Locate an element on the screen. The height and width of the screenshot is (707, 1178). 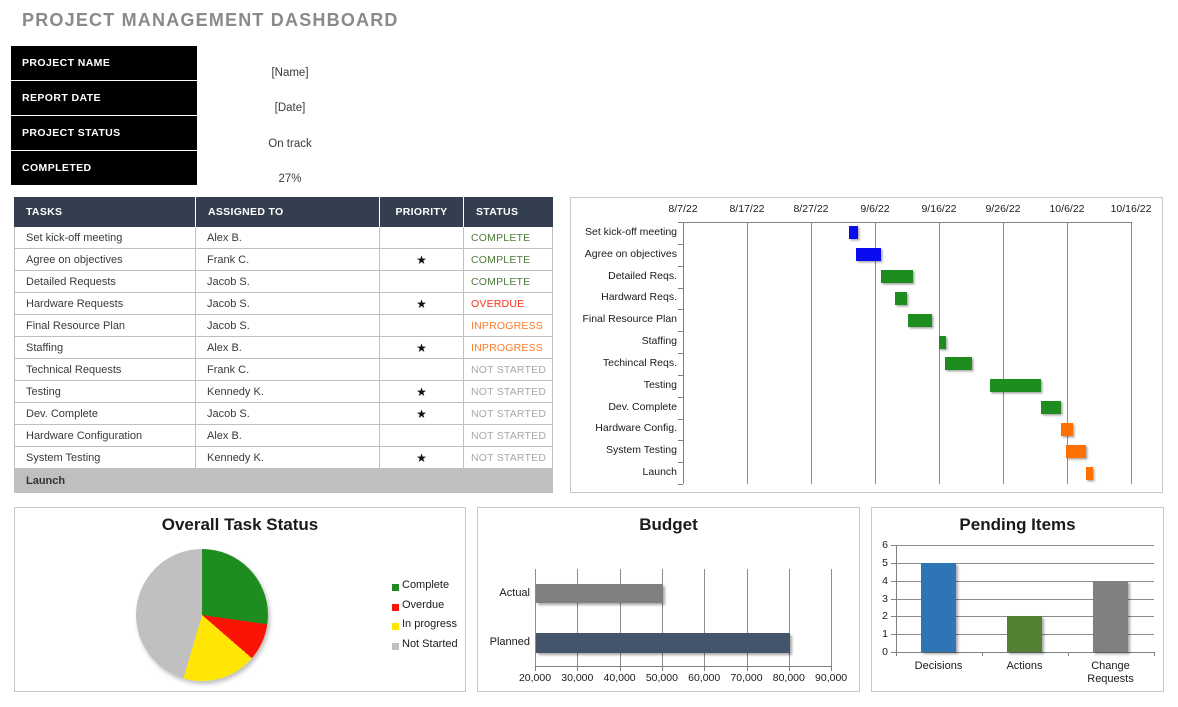
pending-y-label: 4 is located at coordinates (885, 580).